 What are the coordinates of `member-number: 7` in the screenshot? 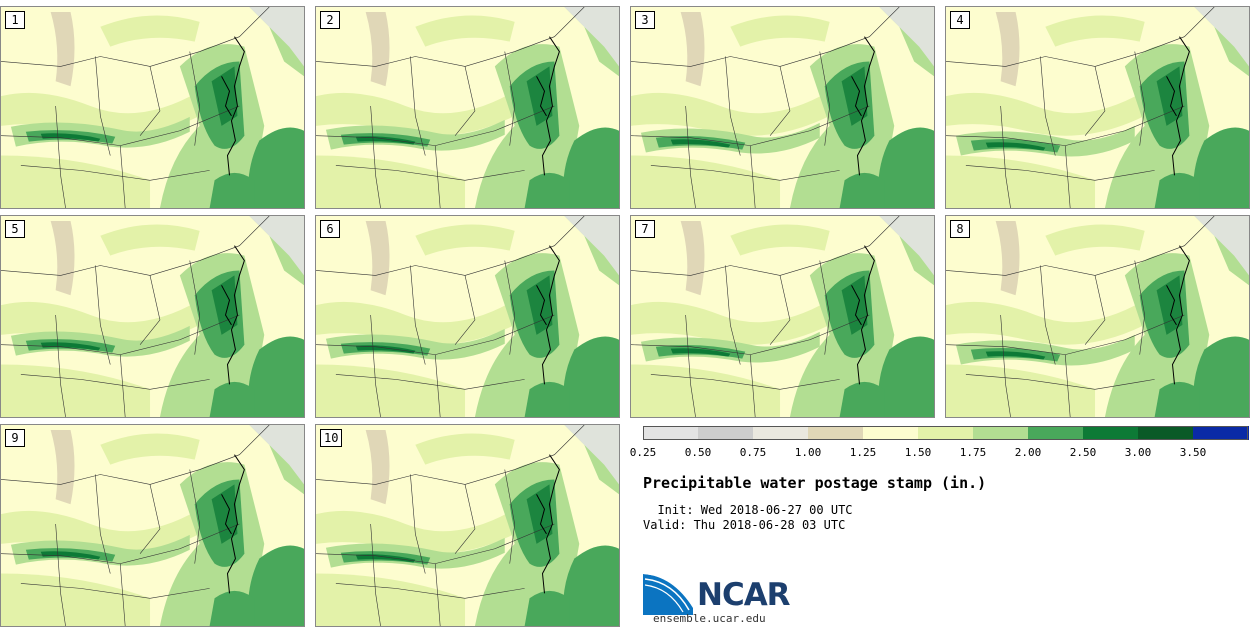 It's located at (645, 229).